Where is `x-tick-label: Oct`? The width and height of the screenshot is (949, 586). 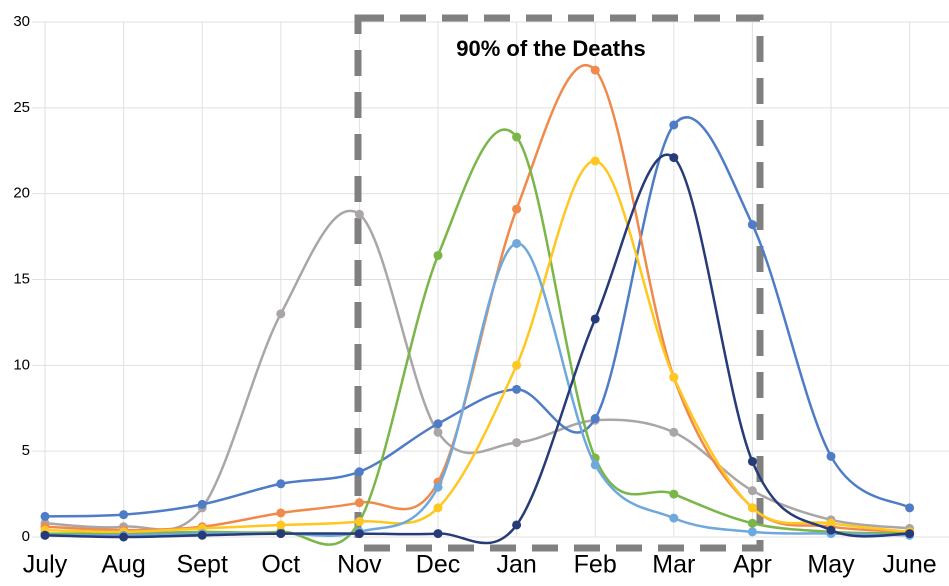 x-tick-label: Oct is located at coordinates (280, 565).